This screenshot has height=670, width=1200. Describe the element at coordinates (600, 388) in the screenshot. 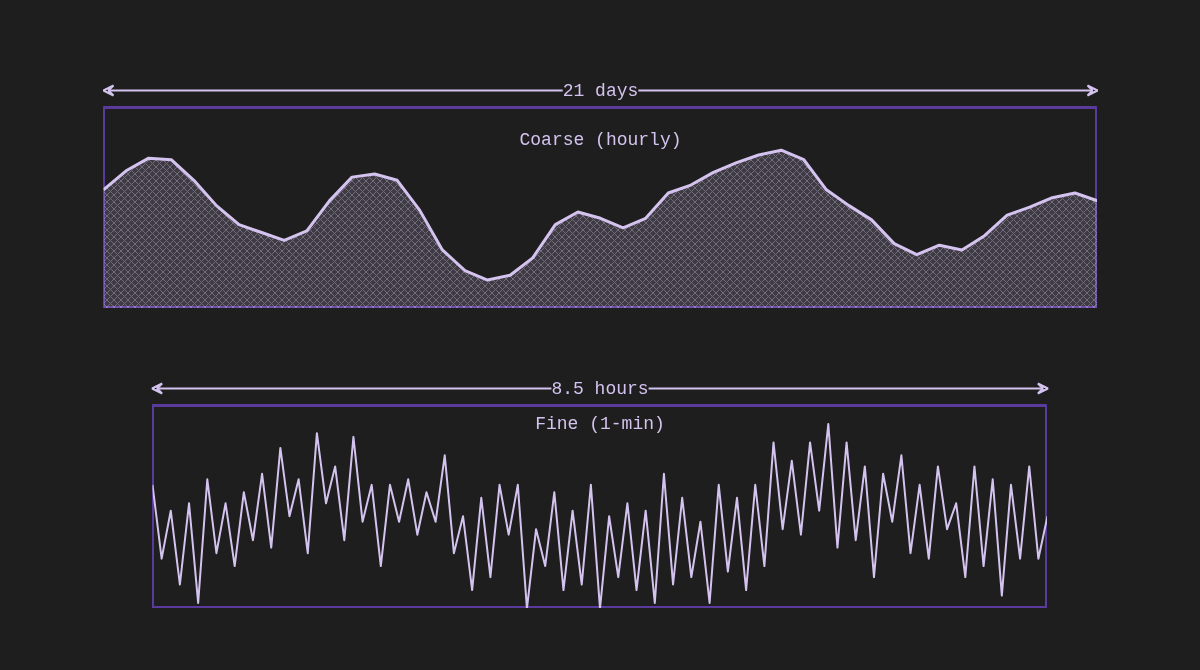

I see `text: 8.5 hours` at that location.